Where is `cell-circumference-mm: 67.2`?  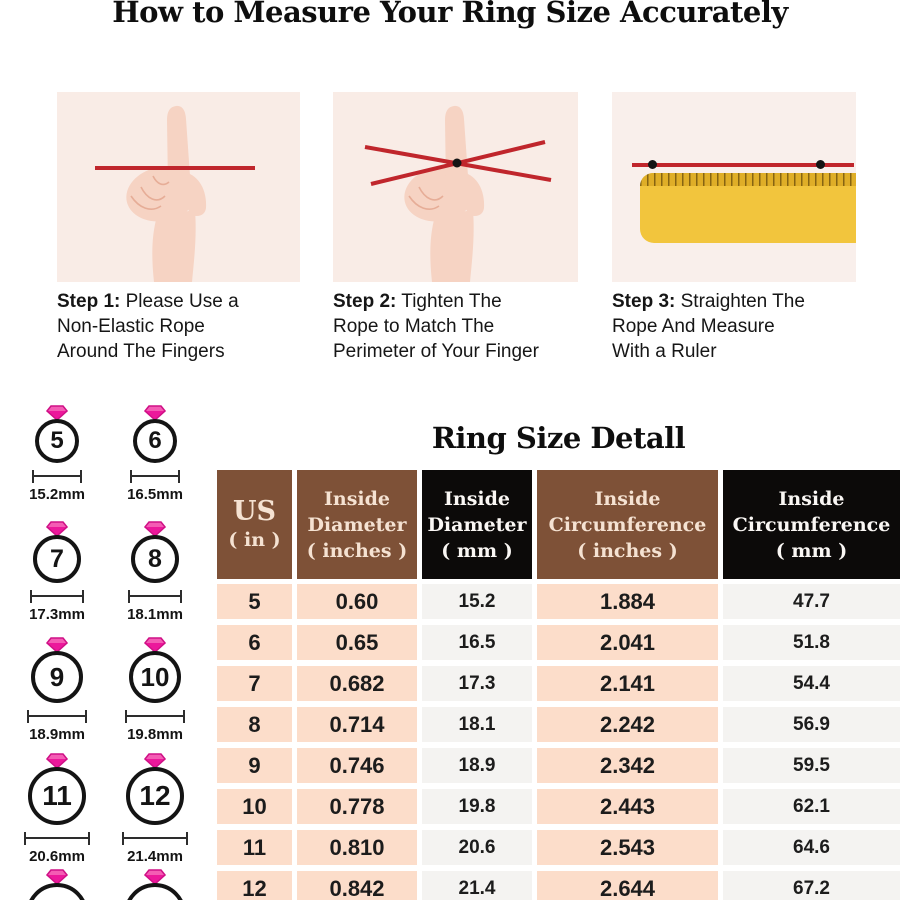 cell-circumference-mm: 67.2 is located at coordinates (811, 885).